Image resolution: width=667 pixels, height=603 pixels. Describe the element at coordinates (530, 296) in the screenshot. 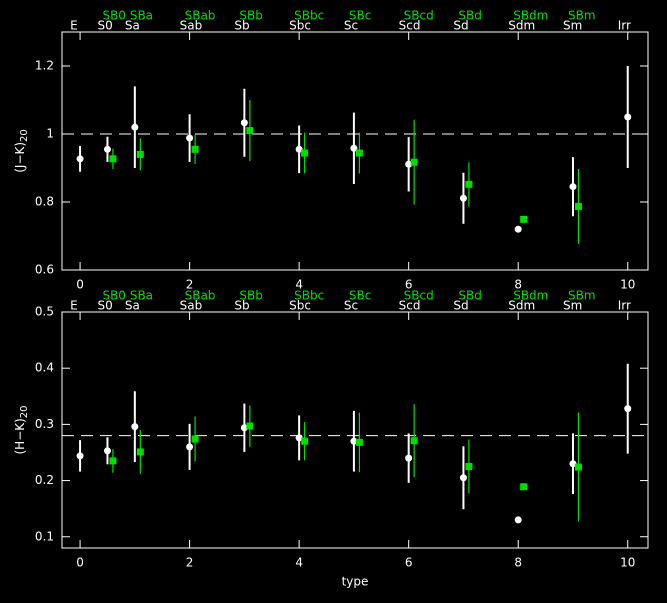

I see `barred-type-label: SBdm` at that location.